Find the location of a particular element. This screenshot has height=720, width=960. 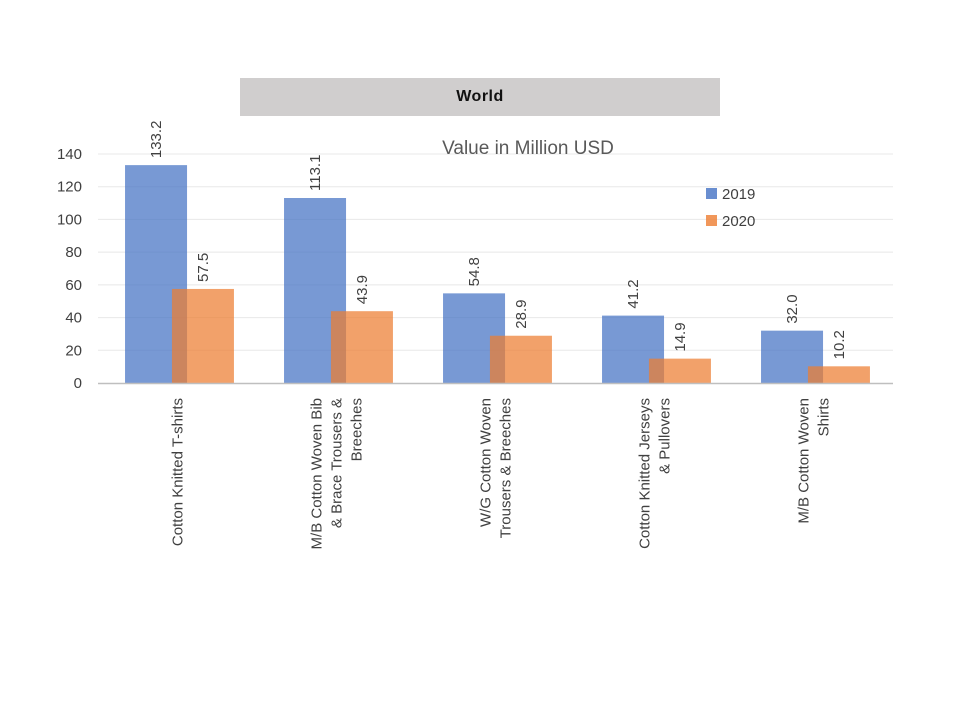

category-label-line: Shirts is located at coordinates (824, 417).